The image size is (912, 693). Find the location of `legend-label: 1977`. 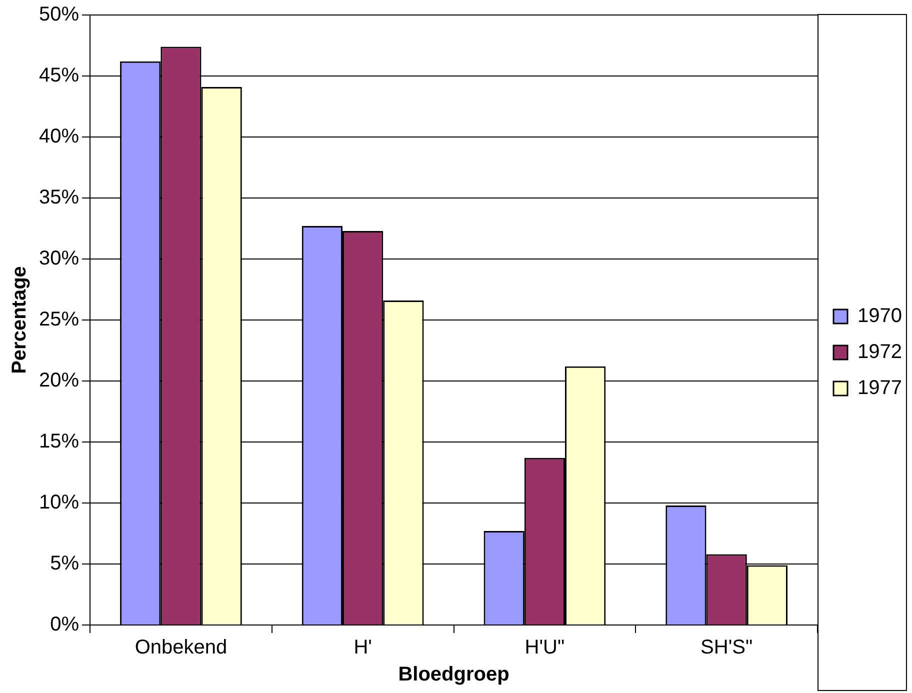

legend-label: 1977 is located at coordinates (880, 388).